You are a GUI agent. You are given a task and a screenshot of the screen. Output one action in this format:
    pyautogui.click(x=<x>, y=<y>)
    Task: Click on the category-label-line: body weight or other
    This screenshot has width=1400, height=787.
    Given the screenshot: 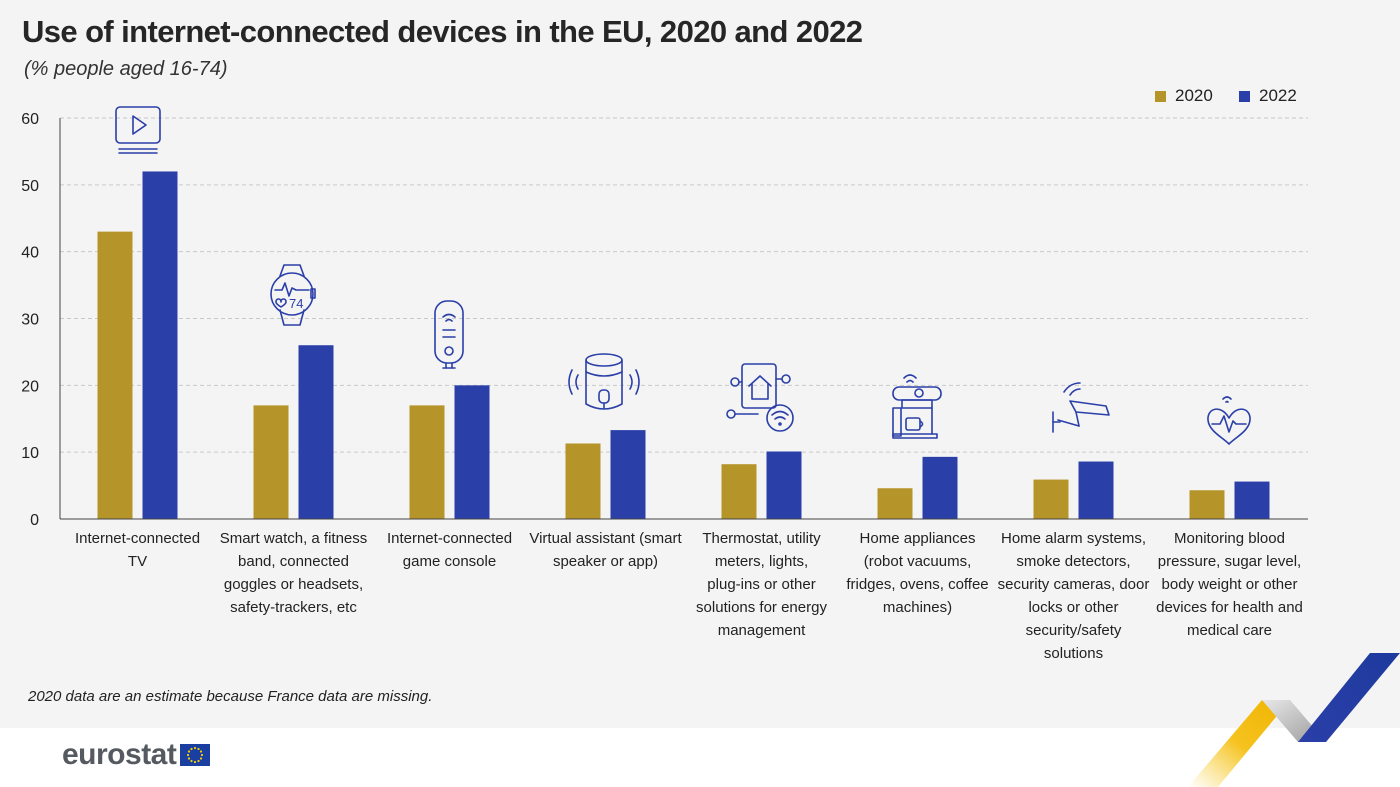 What is the action you would take?
    pyautogui.click(x=1229, y=584)
    